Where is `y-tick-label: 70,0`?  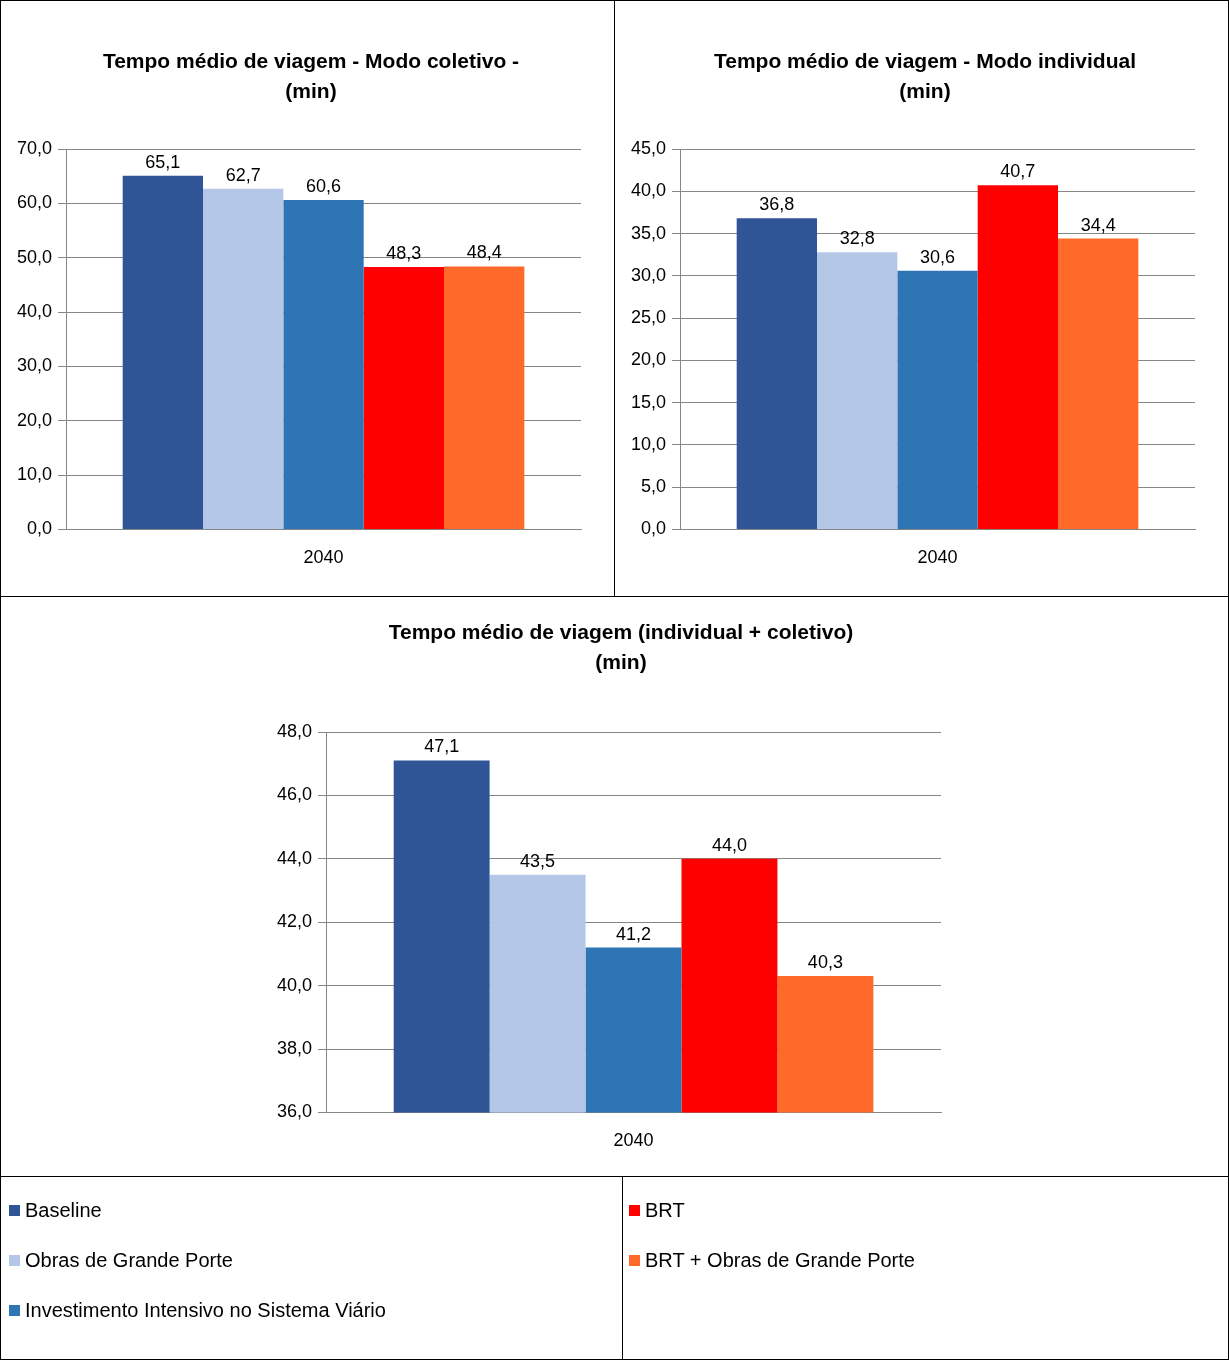
y-tick-label: 70,0 is located at coordinates (34, 147).